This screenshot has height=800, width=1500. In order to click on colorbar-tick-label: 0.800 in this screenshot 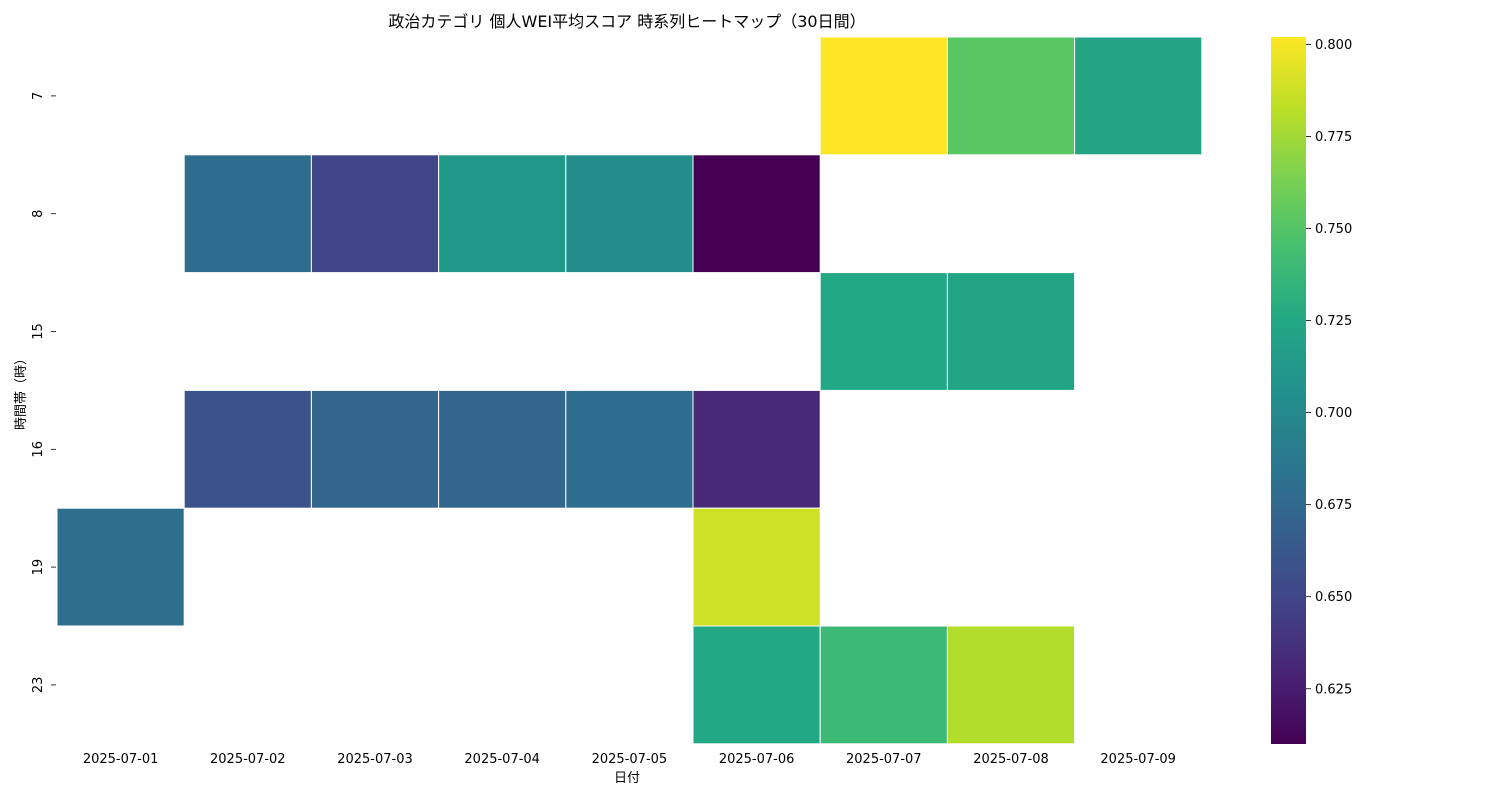, I will do `click(1333, 45)`.